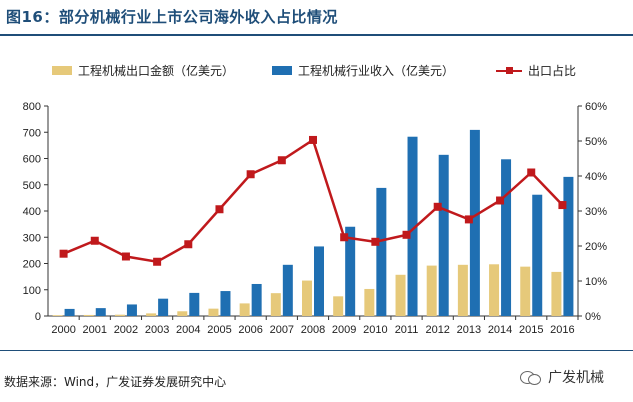  Describe the element at coordinates (172, 17) in the screenshot. I see `page-title: 图16：部分机械行业上市公司海外收入占比情况` at that location.